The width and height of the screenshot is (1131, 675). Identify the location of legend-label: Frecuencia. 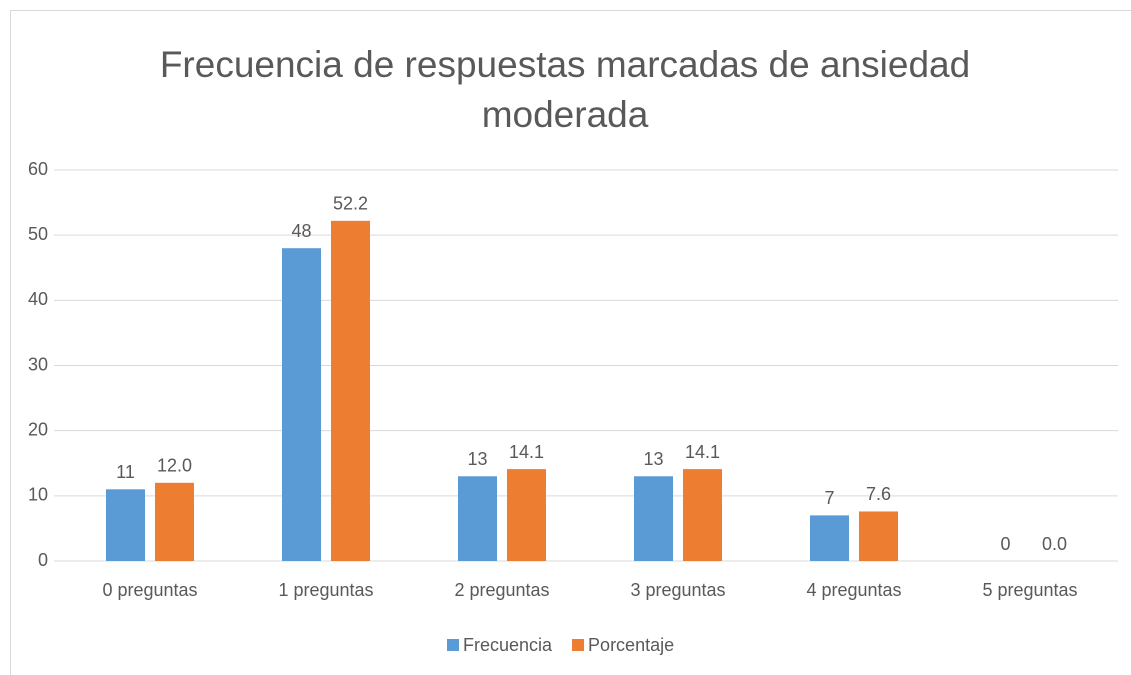
(508, 645).